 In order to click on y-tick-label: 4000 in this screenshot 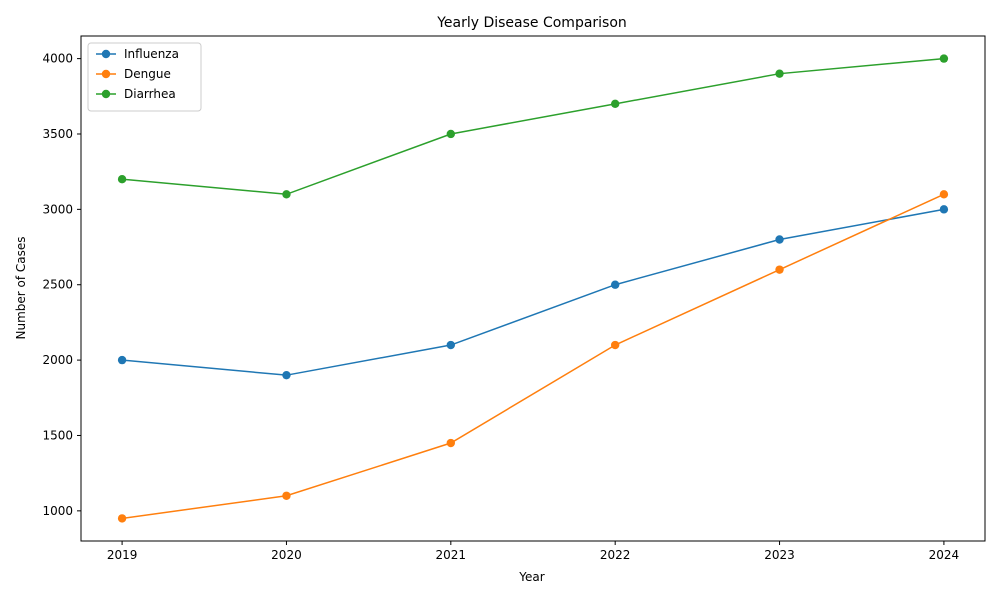, I will do `click(57, 59)`.